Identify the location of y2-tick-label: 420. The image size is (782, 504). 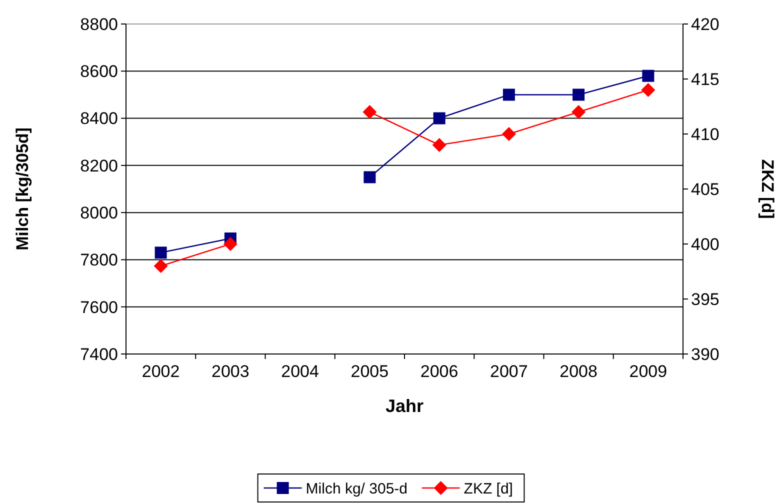
(705, 24).